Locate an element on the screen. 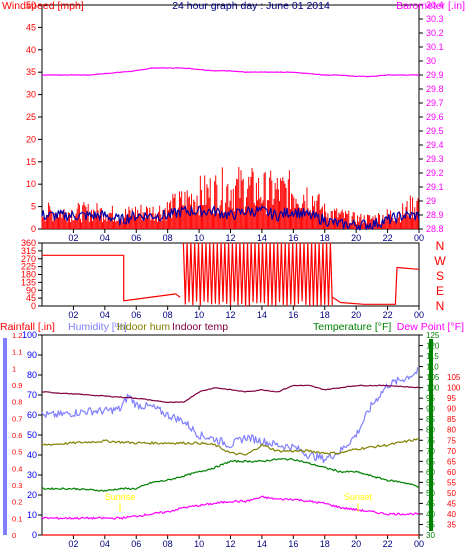  wind-y-tick-label: 25 is located at coordinates (31, 117).